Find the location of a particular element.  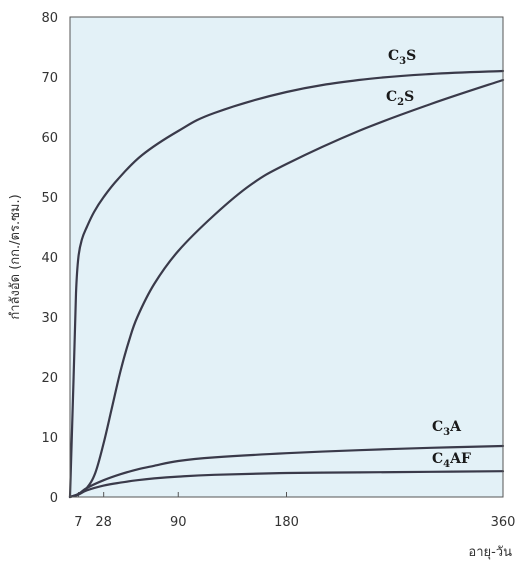

x-axis-title: อายุ-วัน is located at coordinates (490, 552).